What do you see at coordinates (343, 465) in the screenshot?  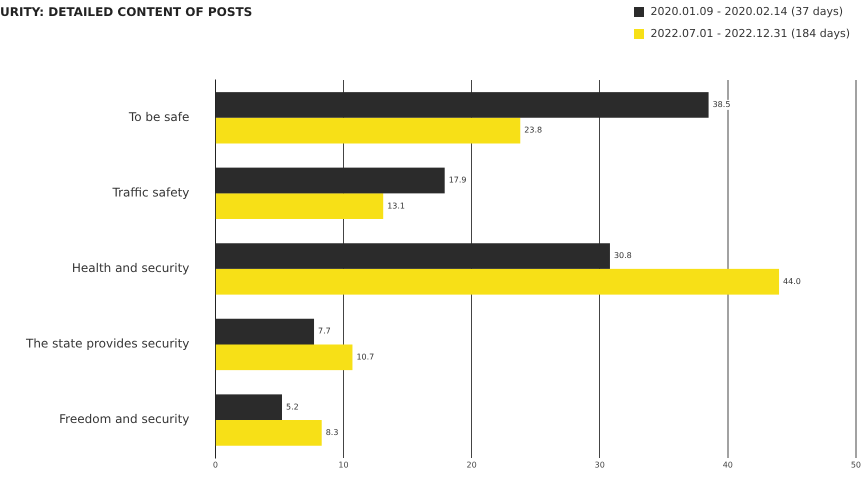 I see `x-tick-label: 10` at bounding box center [343, 465].